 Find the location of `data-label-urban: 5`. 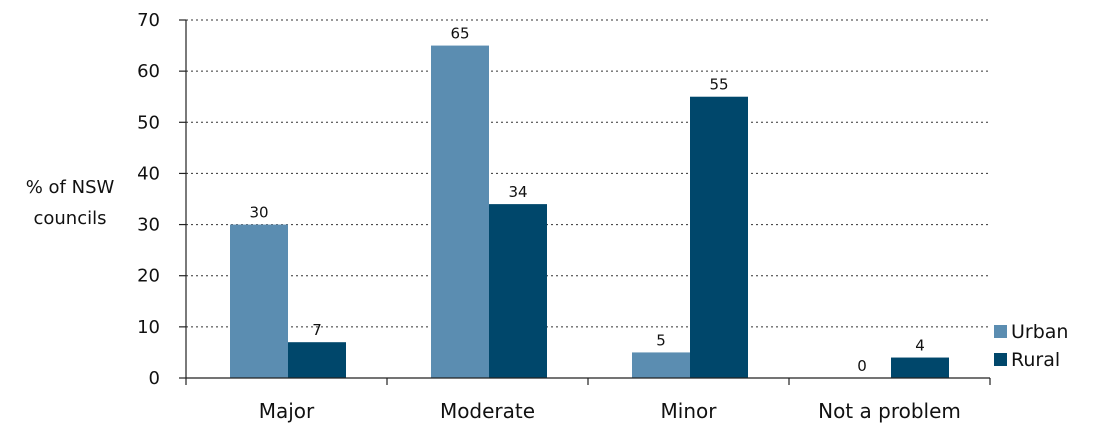

data-label-urban: 5 is located at coordinates (661, 340).